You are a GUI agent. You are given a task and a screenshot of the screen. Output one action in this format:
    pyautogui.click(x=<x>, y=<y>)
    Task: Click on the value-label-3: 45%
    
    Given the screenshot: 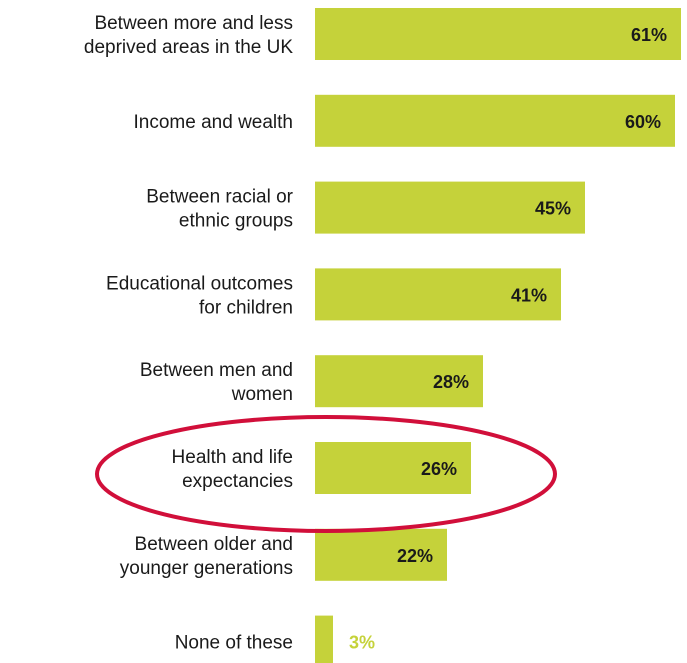 What is the action you would take?
    pyautogui.click(x=553, y=209)
    